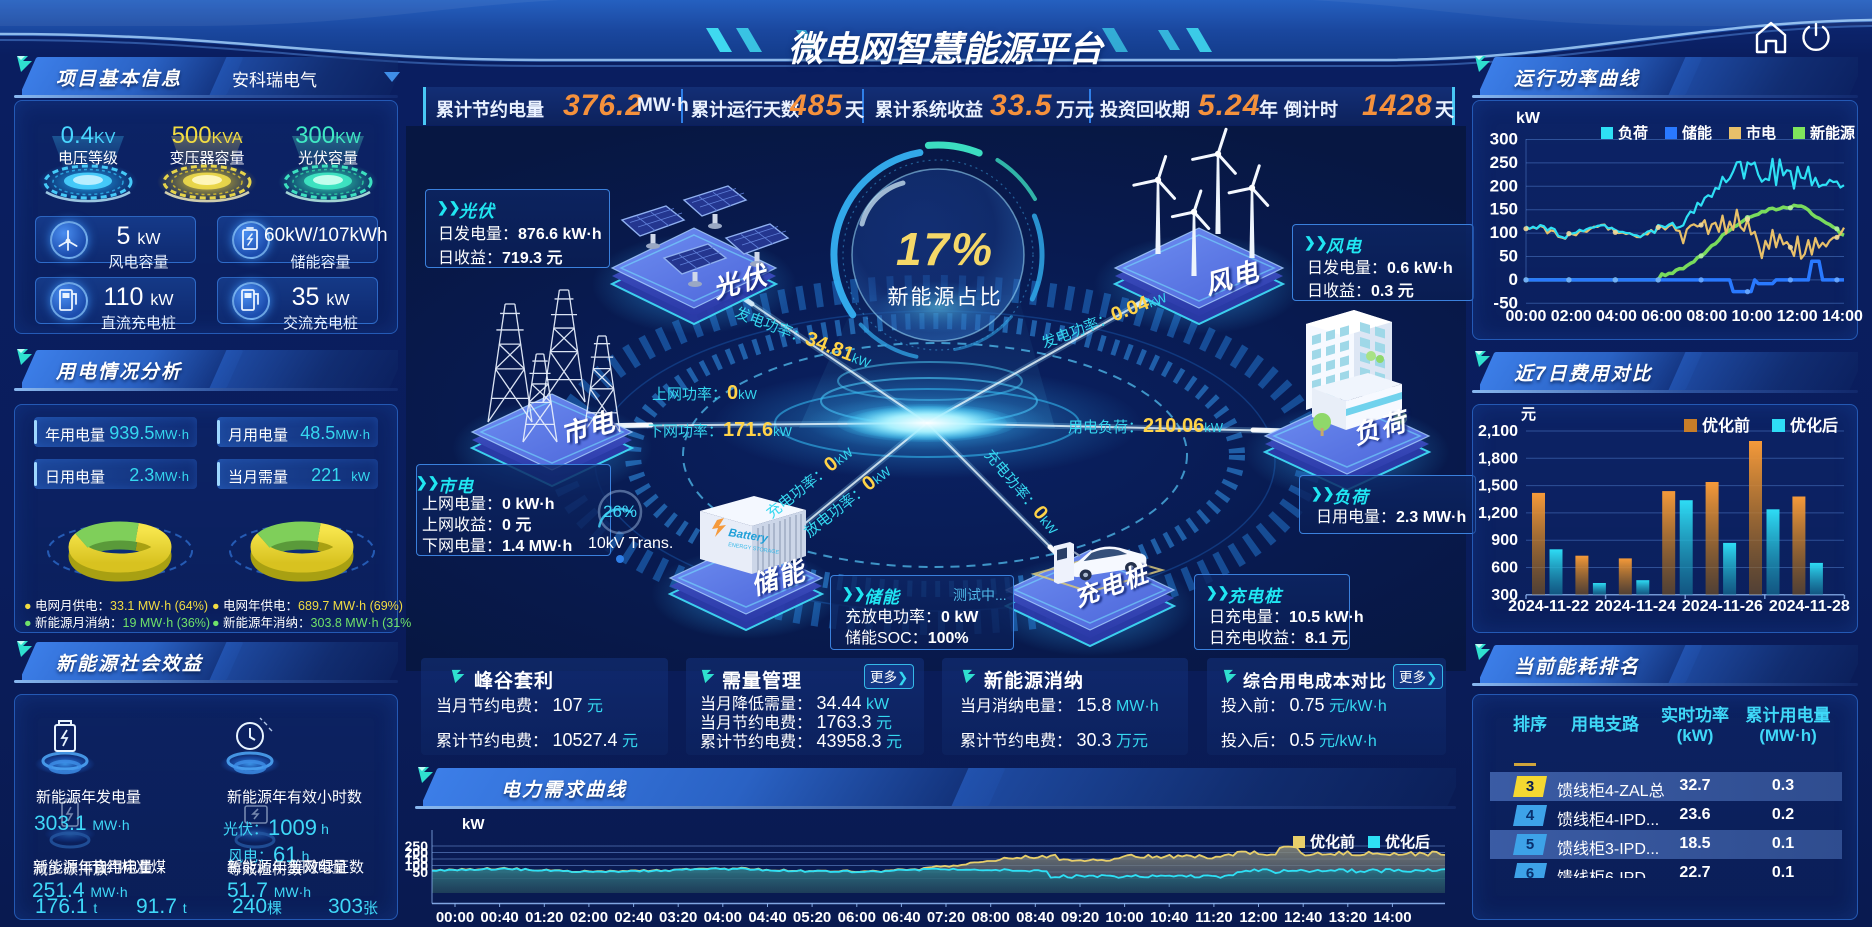 This screenshot has height=927, width=1872. Describe the element at coordinates (1504, 568) in the screenshot. I see `svg-text: 600` at that location.